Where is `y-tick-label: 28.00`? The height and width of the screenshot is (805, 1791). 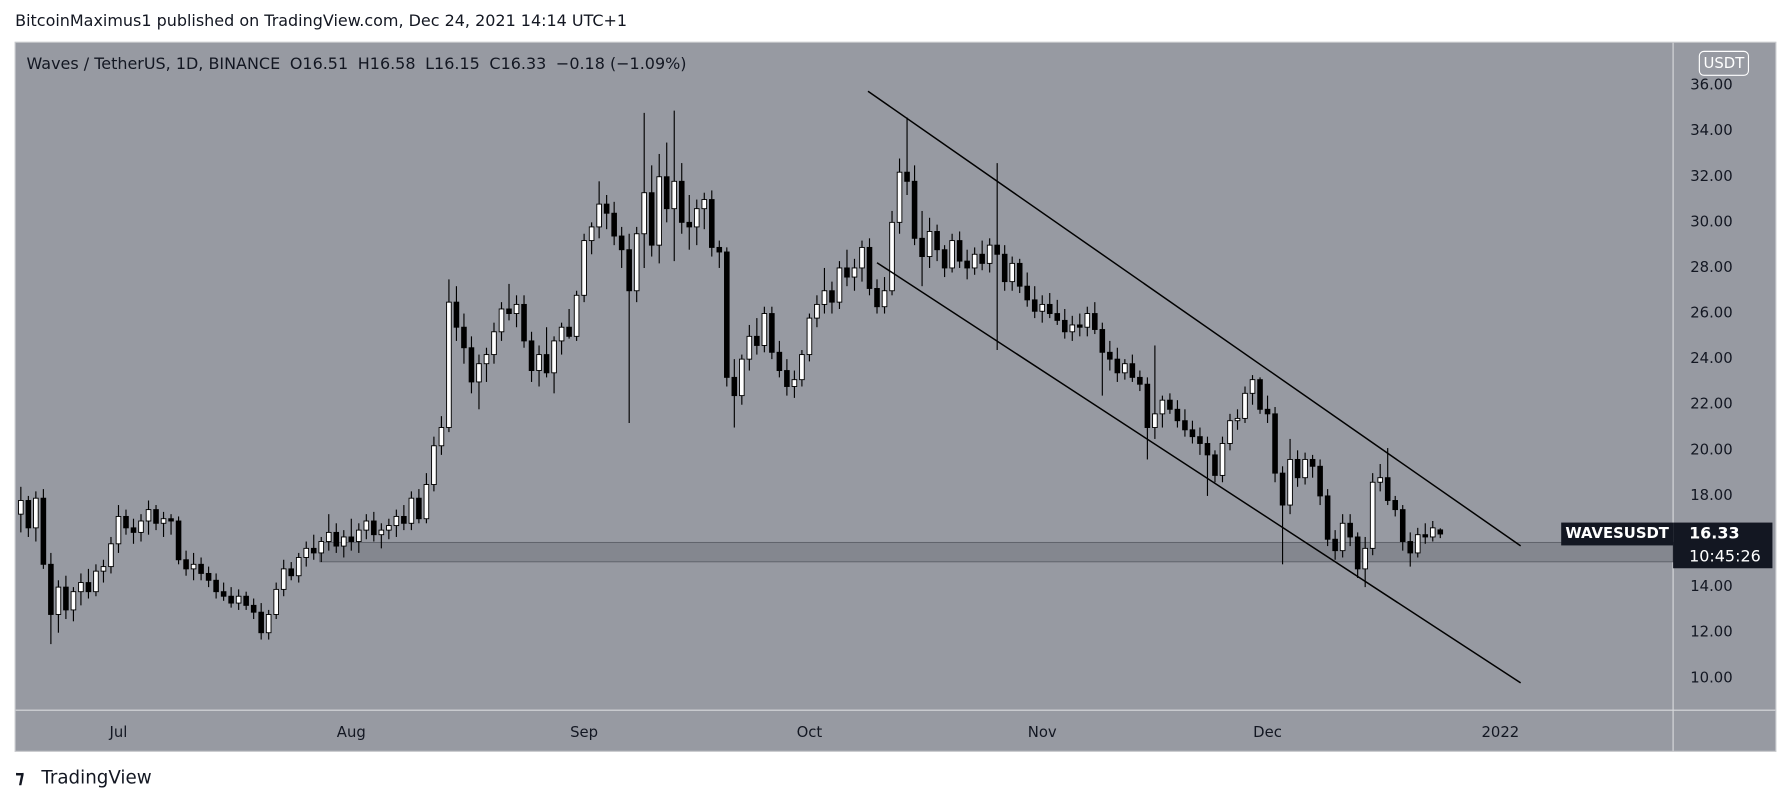
y-tick-label: 28.00 is located at coordinates (1711, 267).